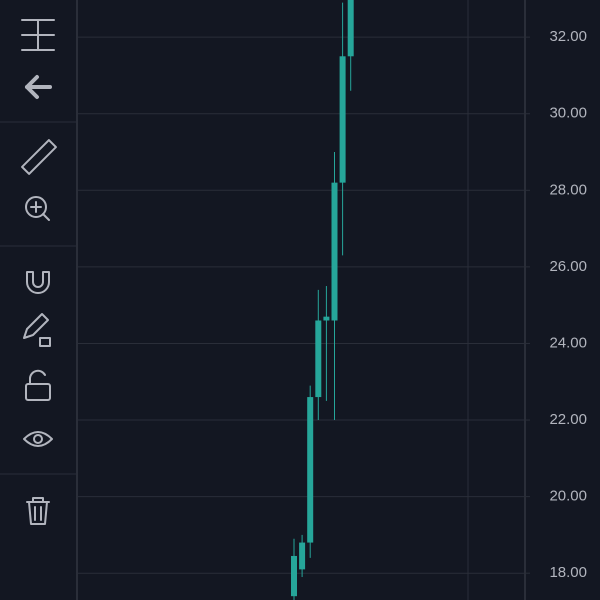  I want to click on candles, so click(322, 300).